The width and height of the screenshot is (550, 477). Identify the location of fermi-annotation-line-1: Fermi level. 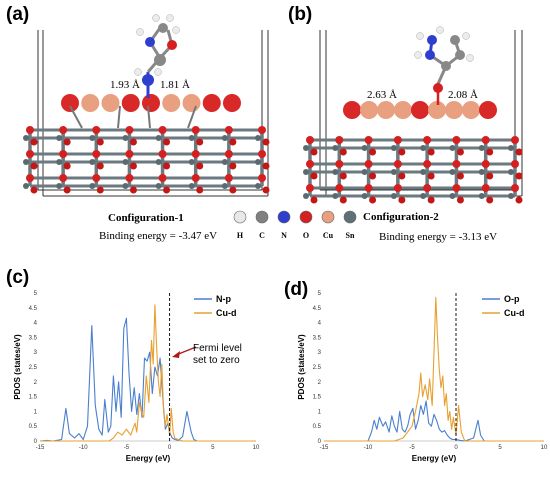
(217, 348).